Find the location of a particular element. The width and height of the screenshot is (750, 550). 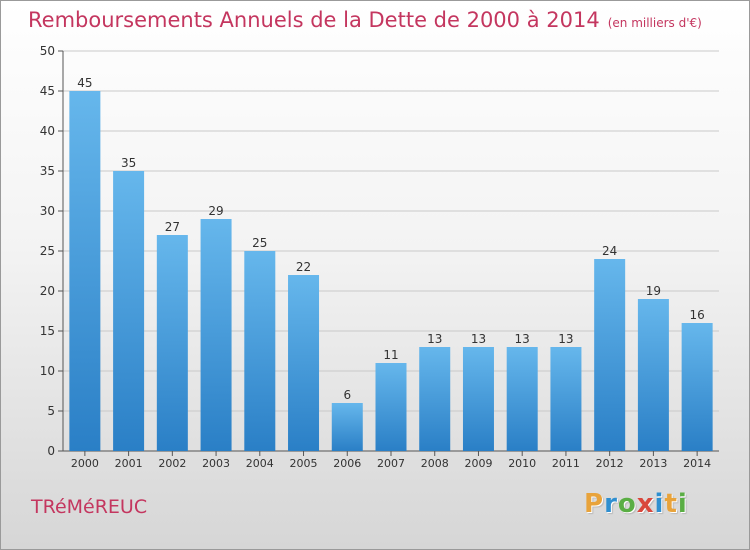

x-tick-label: 2000 is located at coordinates (85, 463).